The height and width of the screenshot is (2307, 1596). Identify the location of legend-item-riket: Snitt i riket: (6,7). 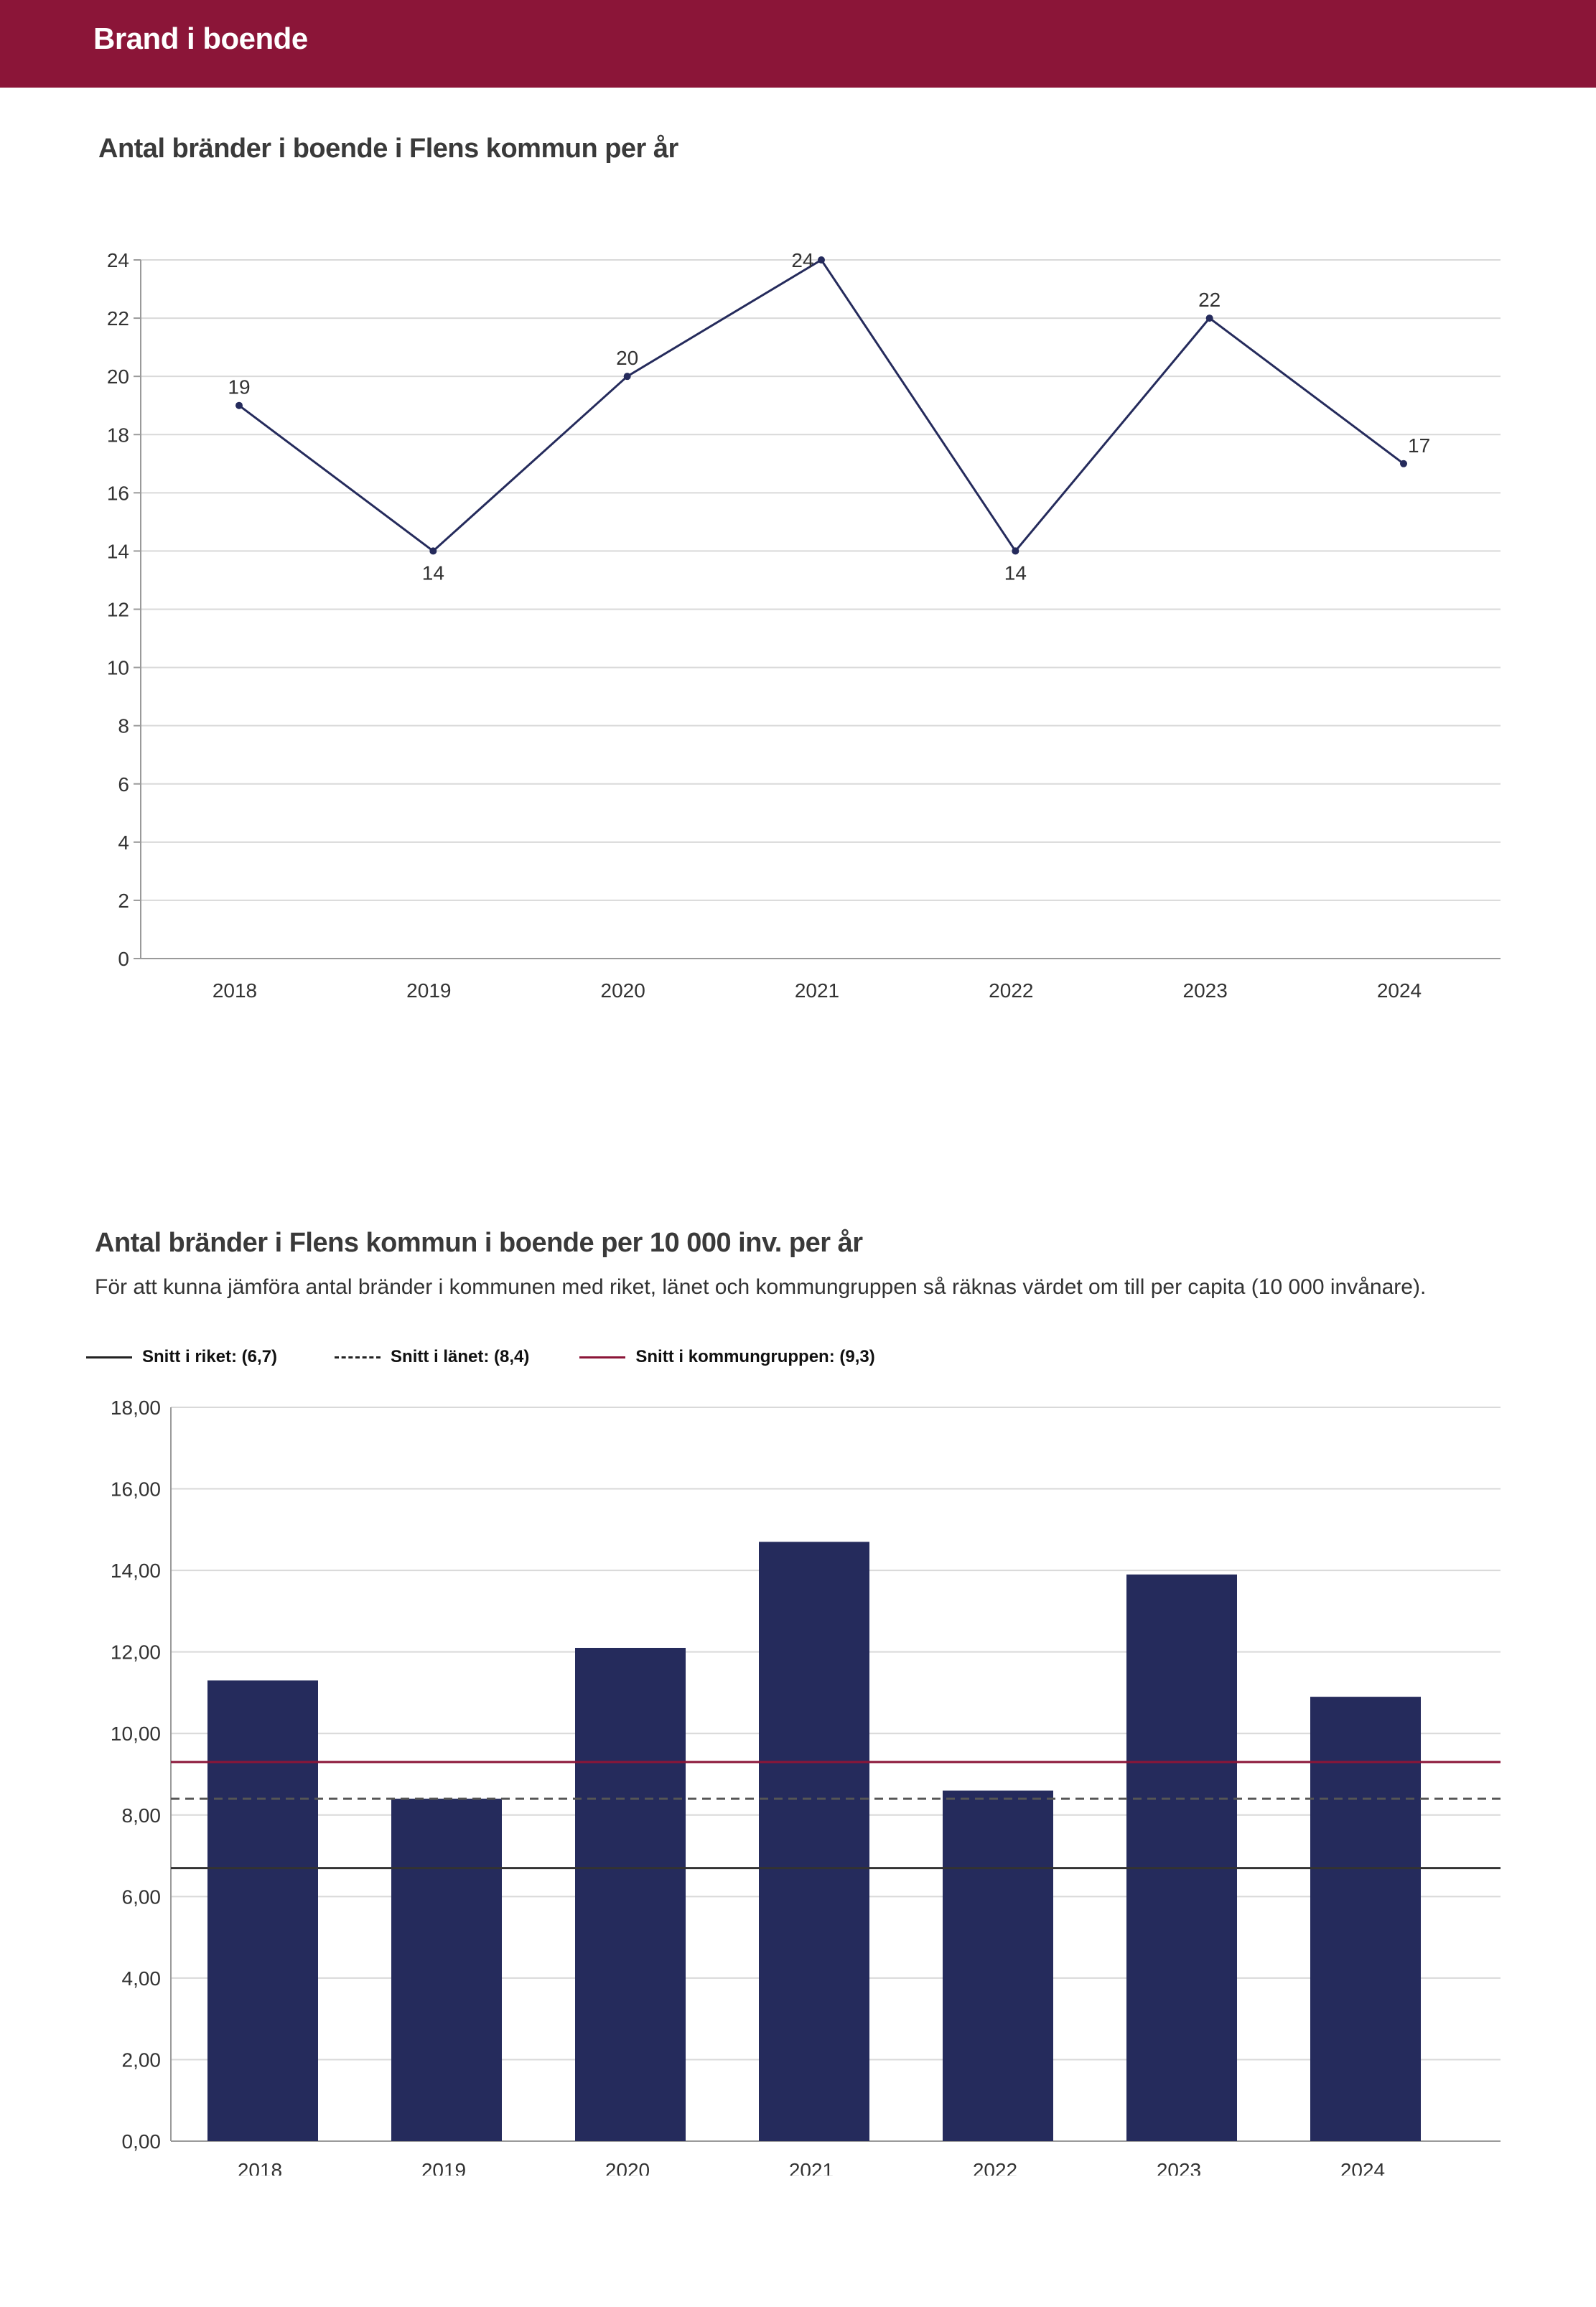
(181, 1357).